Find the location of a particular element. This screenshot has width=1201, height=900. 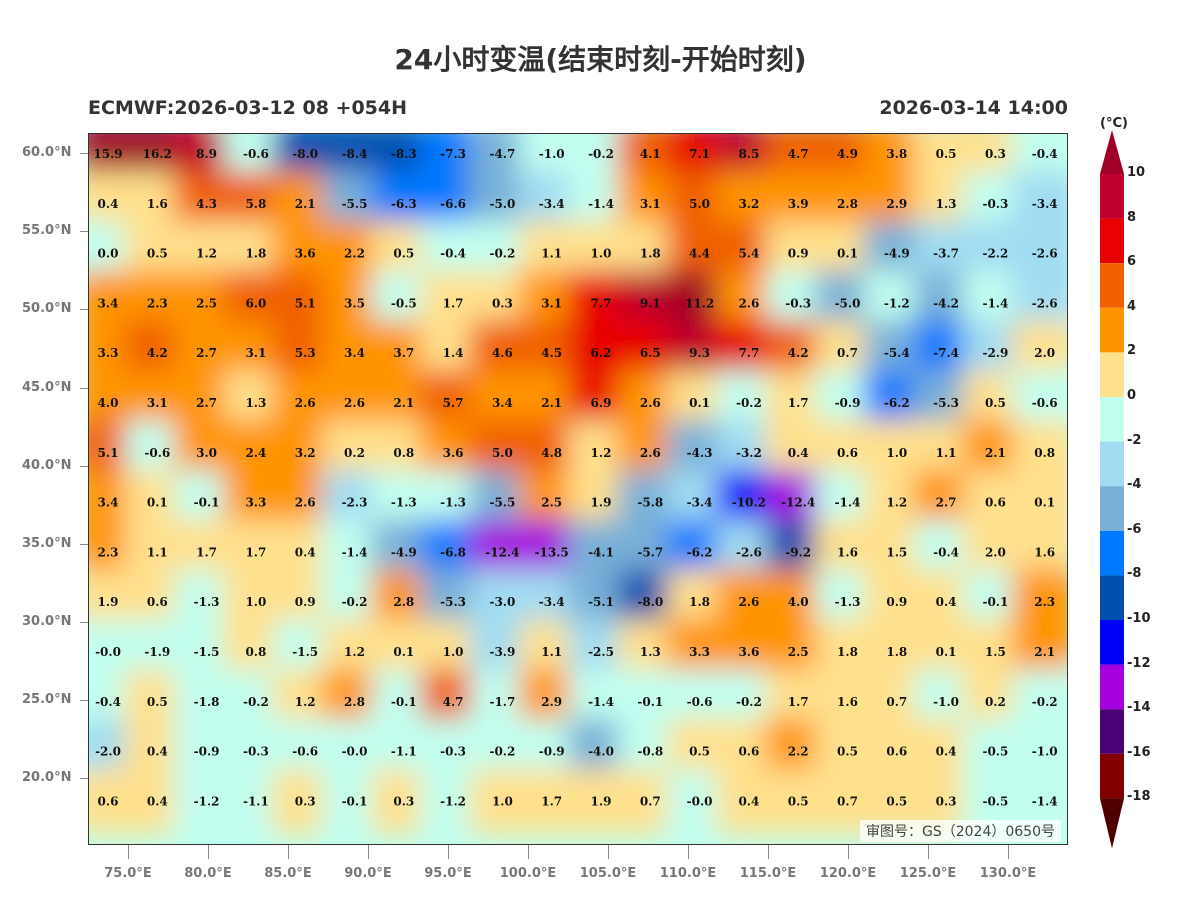

grid-value: 4.7 is located at coordinates (453, 702).